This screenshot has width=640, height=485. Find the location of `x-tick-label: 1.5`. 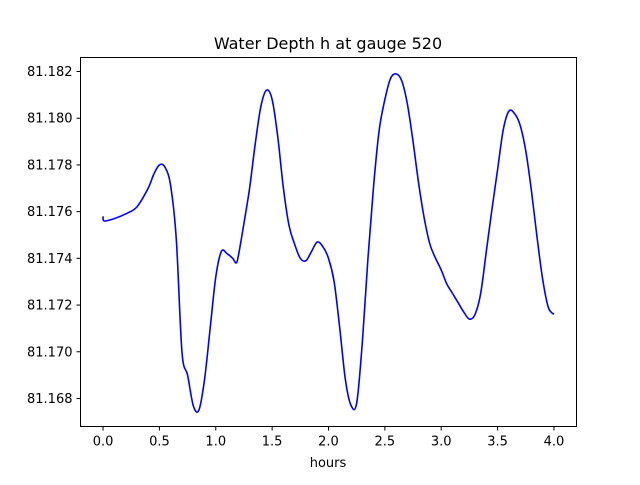

x-tick-label: 1.5 is located at coordinates (272, 442).